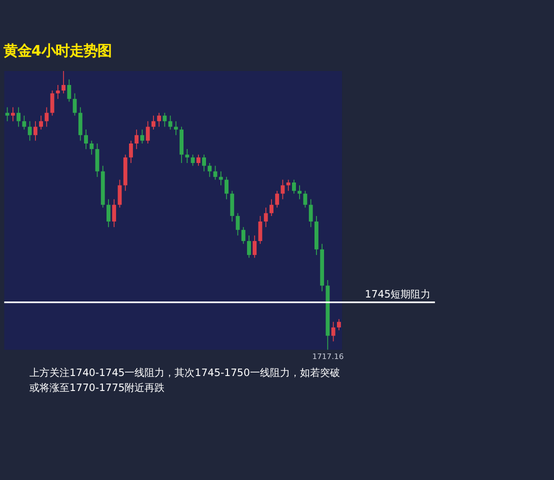  Describe the element at coordinates (185, 372) in the screenshot. I see `text: 上方关注1740-1745一线阻力，其次1745-1750一线阻力，如若突破` at that location.